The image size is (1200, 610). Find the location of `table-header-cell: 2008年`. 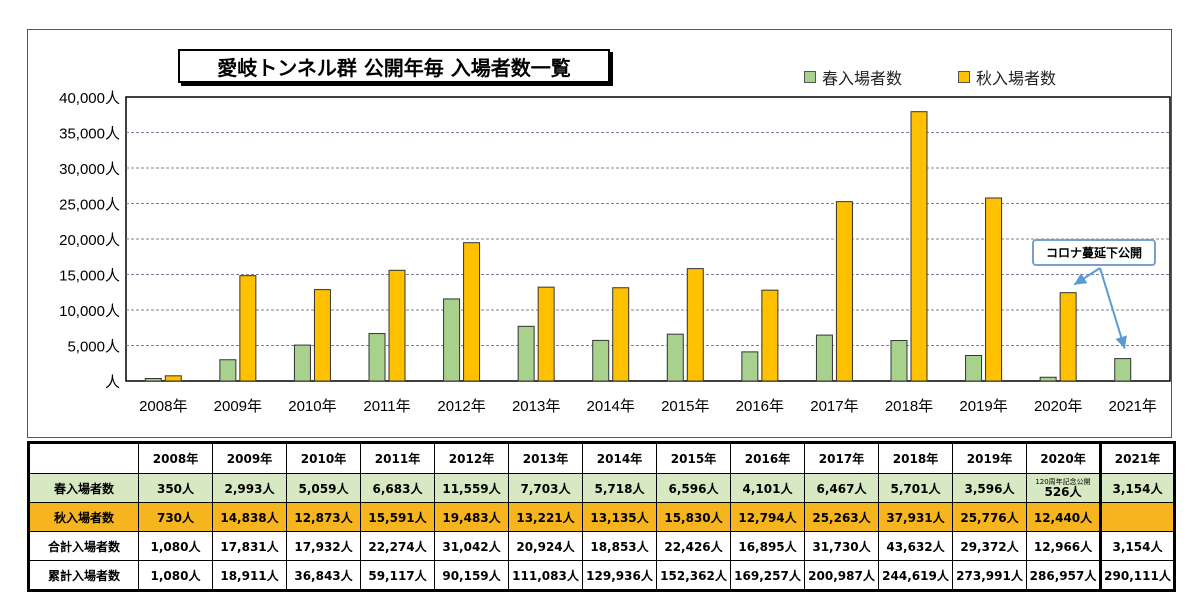

table-header-cell: 2008年 is located at coordinates (175, 457).